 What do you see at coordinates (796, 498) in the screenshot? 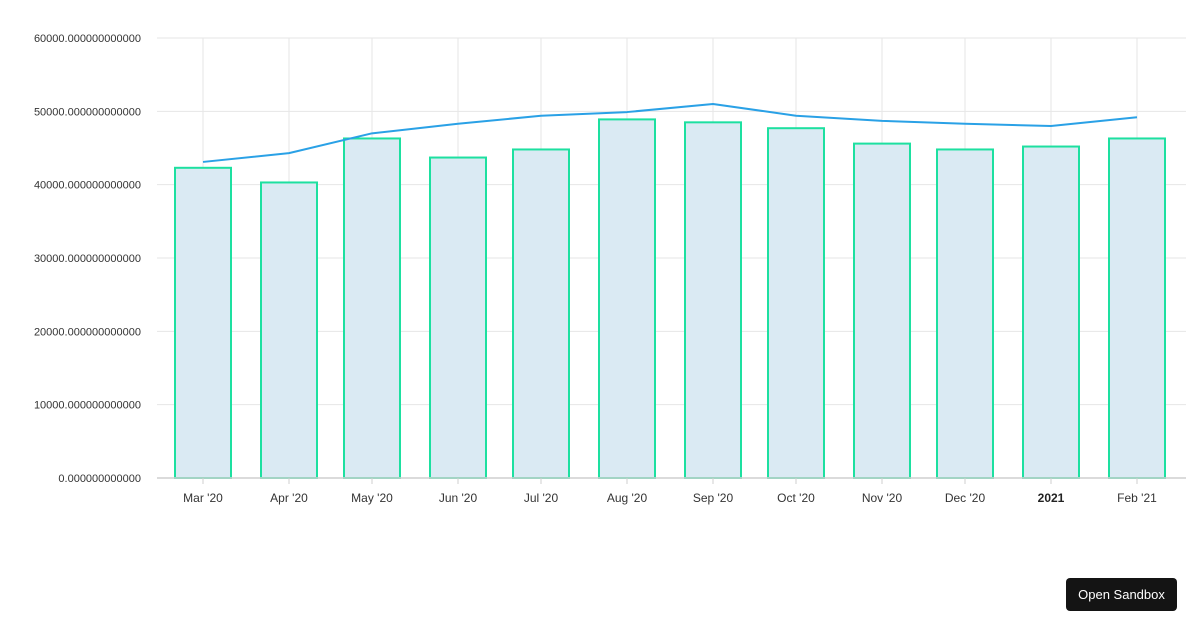
I see `x-tick-label: Oct '20` at bounding box center [796, 498].